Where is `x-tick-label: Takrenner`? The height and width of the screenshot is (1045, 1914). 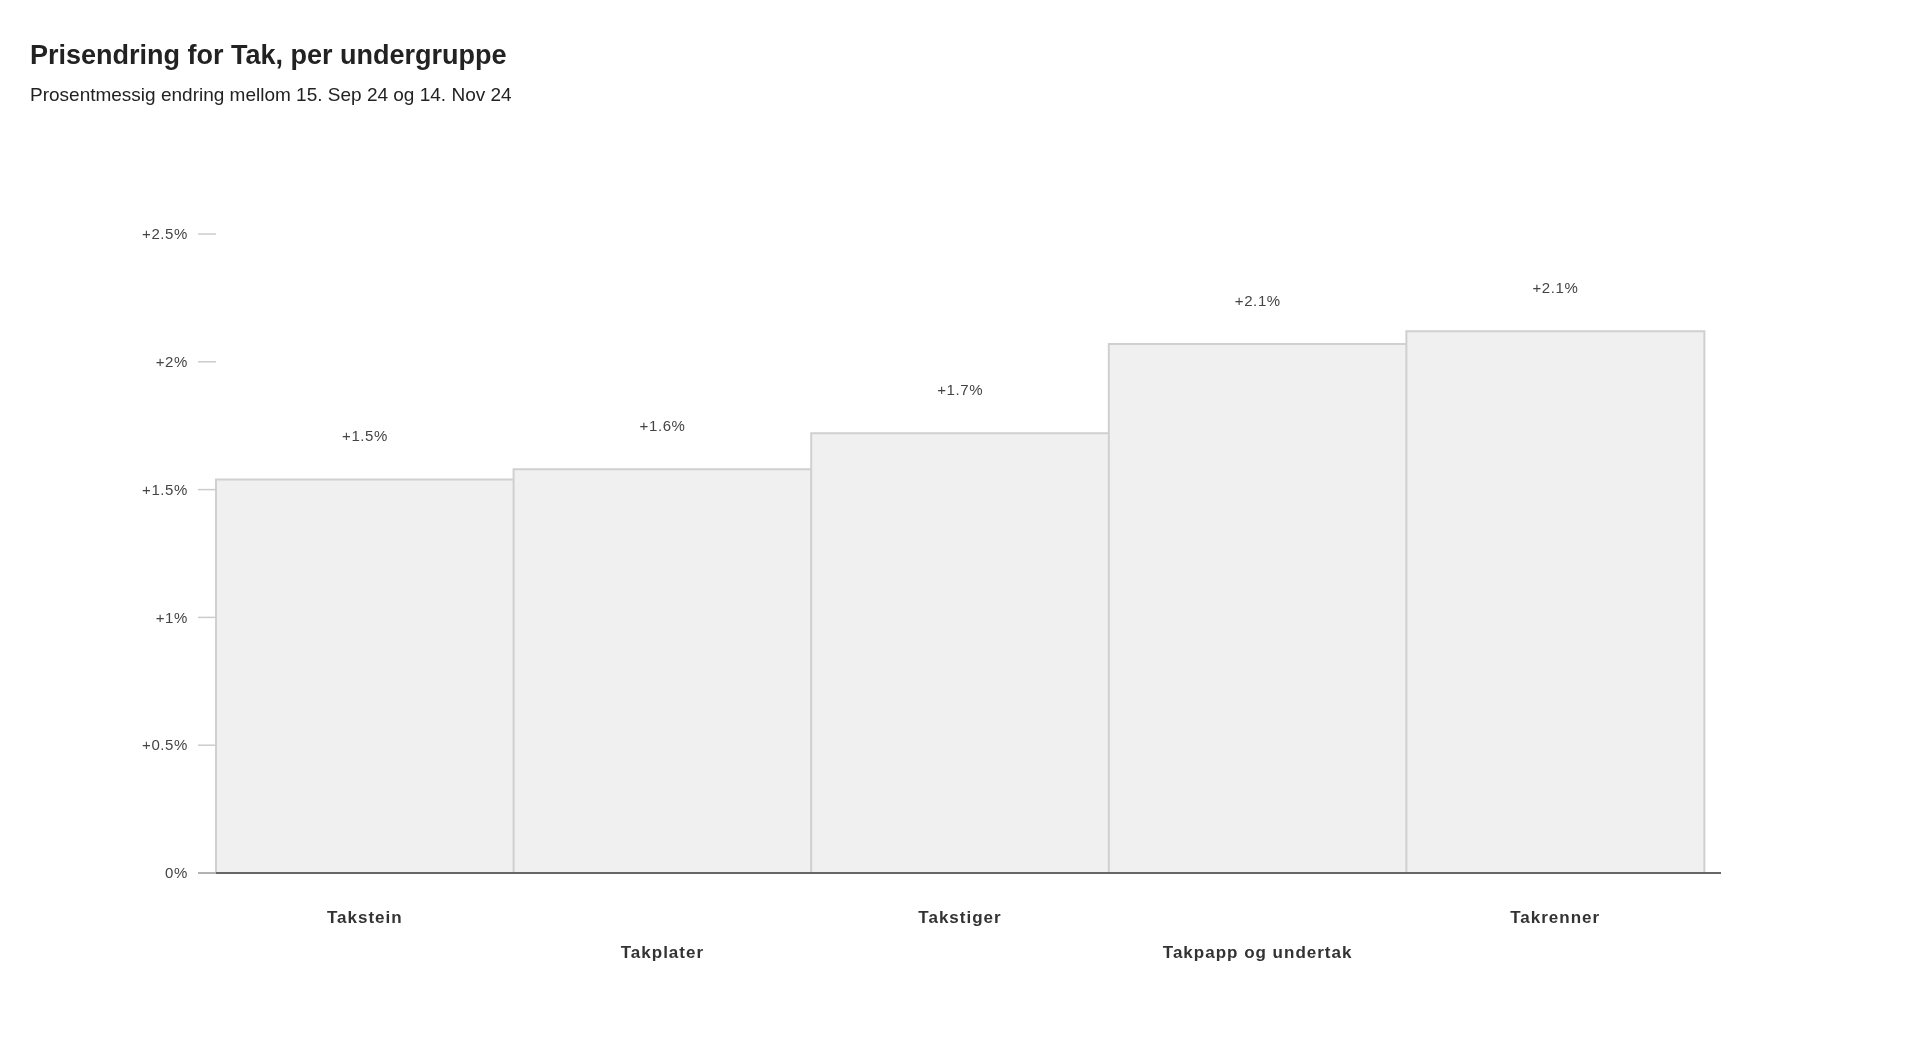
x-tick-label: Takrenner is located at coordinates (1555, 917).